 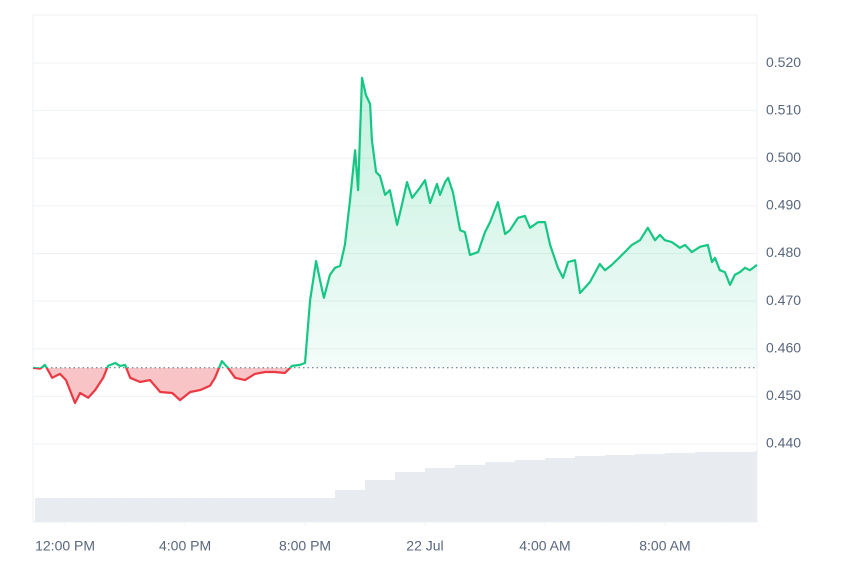 I want to click on x-tick-label: 8:00 AM, so click(x=664, y=546).